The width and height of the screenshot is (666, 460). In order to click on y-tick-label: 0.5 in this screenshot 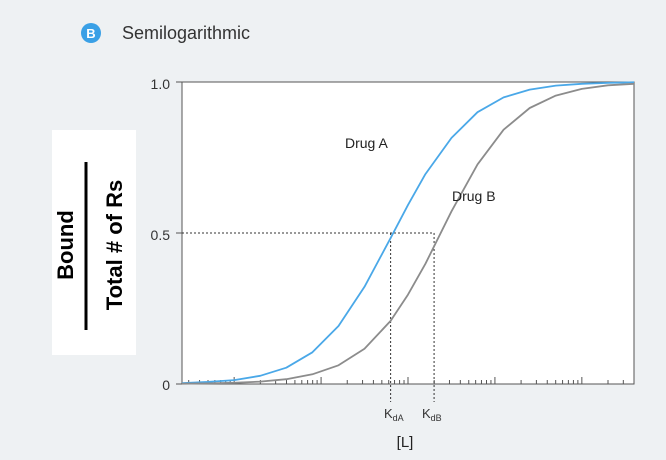, I will do `click(161, 235)`.